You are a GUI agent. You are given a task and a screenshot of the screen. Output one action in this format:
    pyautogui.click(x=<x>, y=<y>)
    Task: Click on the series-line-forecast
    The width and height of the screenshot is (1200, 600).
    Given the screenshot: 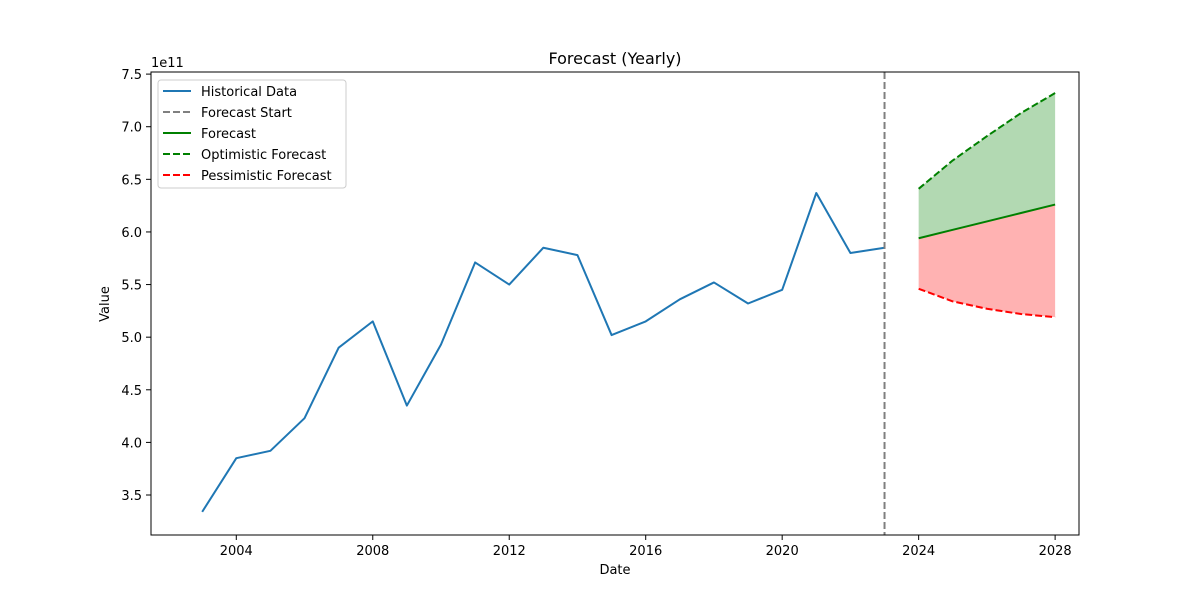 What is the action you would take?
    pyautogui.click(x=987, y=221)
    